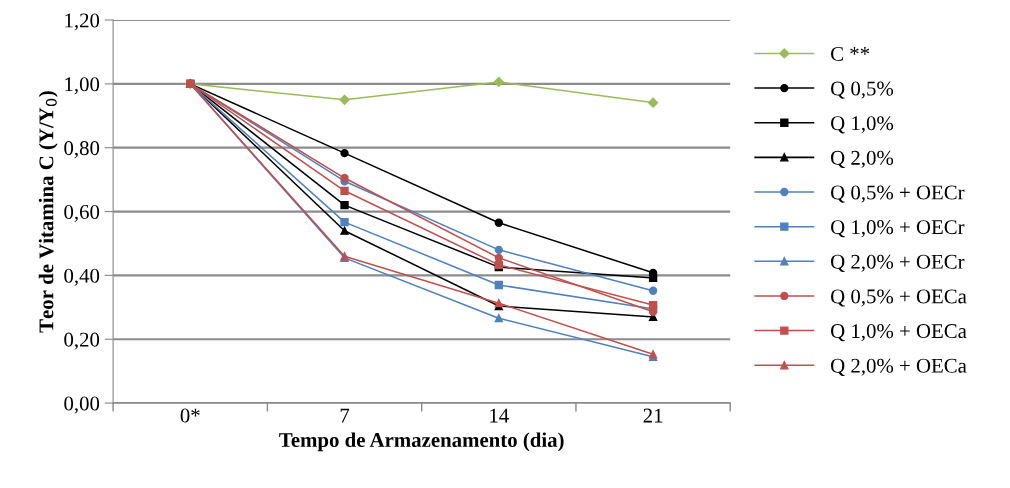 The width and height of the screenshot is (1010, 488). Describe the element at coordinates (862, 125) in the screenshot. I see `legend-label: Q 1,0%` at that location.